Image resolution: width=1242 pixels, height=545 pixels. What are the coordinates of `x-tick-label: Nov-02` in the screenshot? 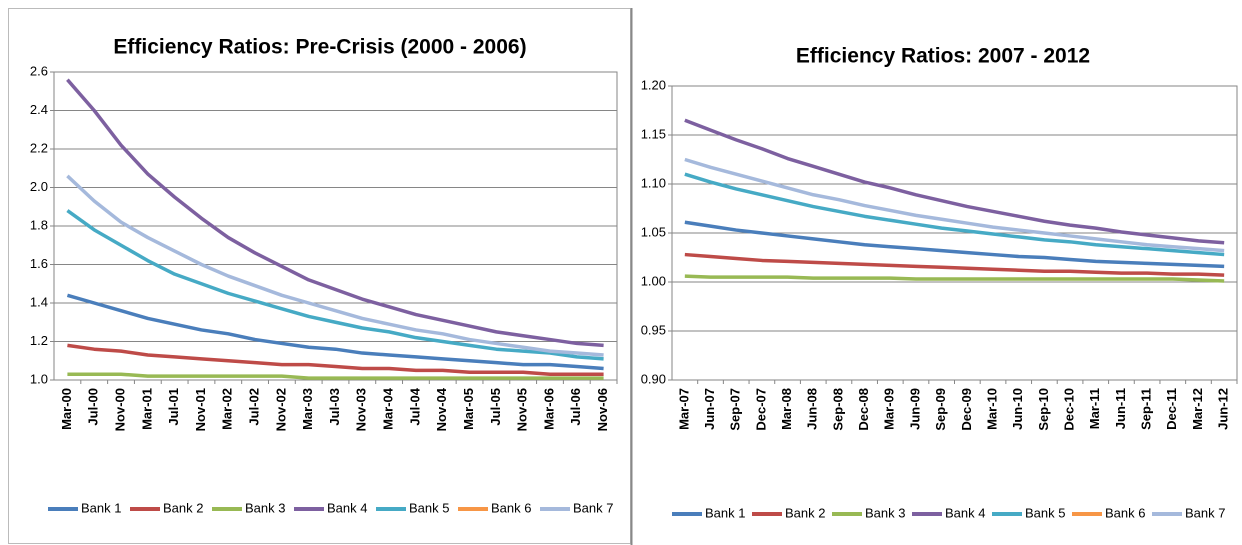 It's located at (280, 409).